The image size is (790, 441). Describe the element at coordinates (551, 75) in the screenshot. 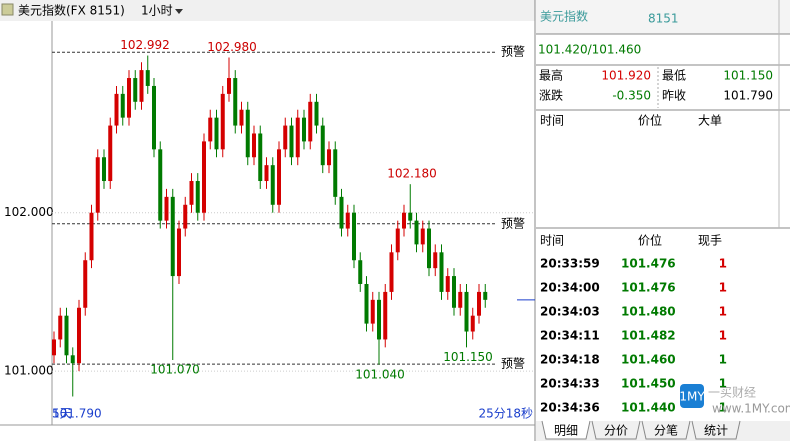

I see `stat-label: 最高` at that location.